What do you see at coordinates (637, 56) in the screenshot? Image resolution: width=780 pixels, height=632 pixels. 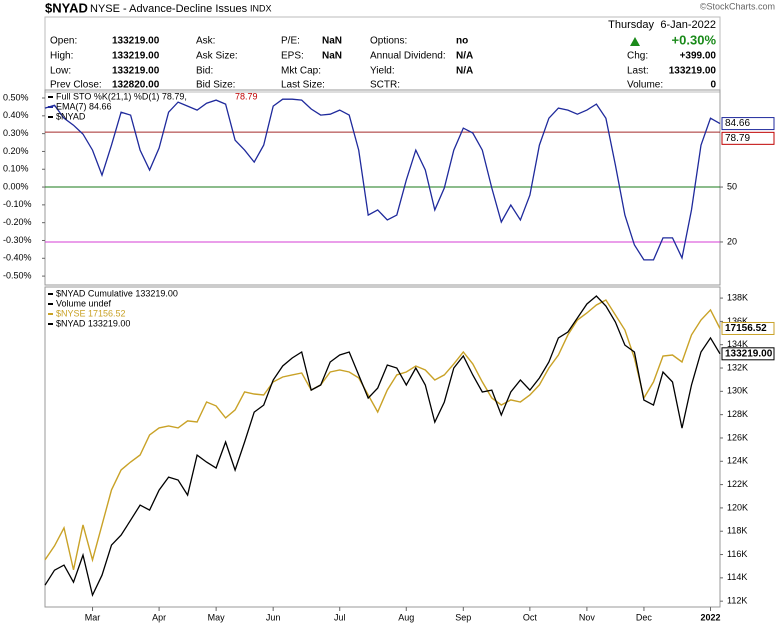 I see `summary-label: Chg:` at bounding box center [637, 56].